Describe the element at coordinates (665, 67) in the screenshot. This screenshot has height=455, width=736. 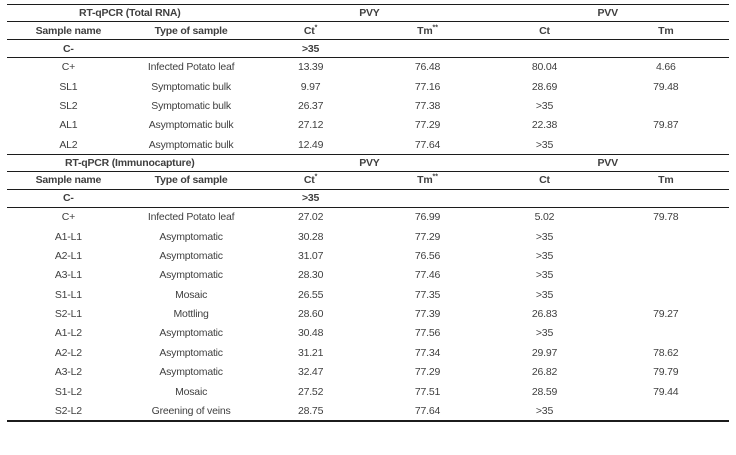
I see `cell-pvv-tm: 4.66` at that location.